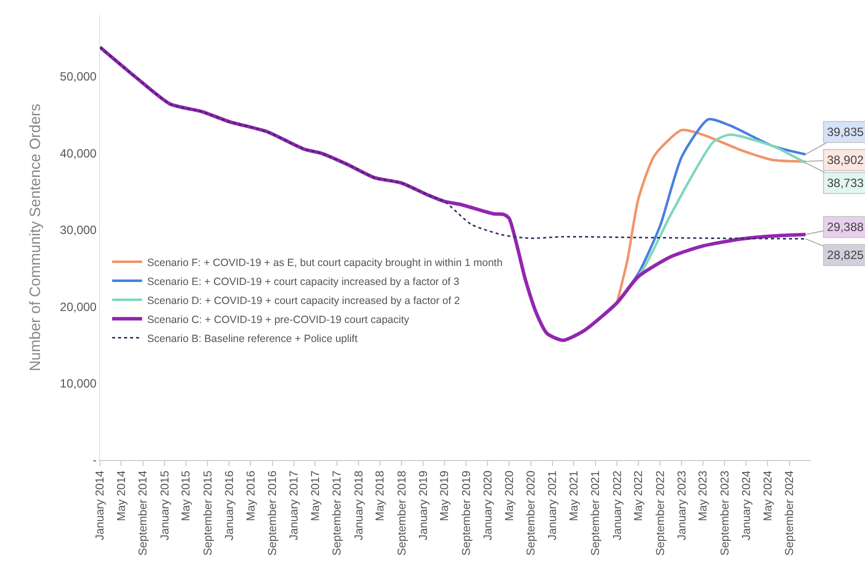  I want to click on x-tick-label: January 2024, so click(746, 505).